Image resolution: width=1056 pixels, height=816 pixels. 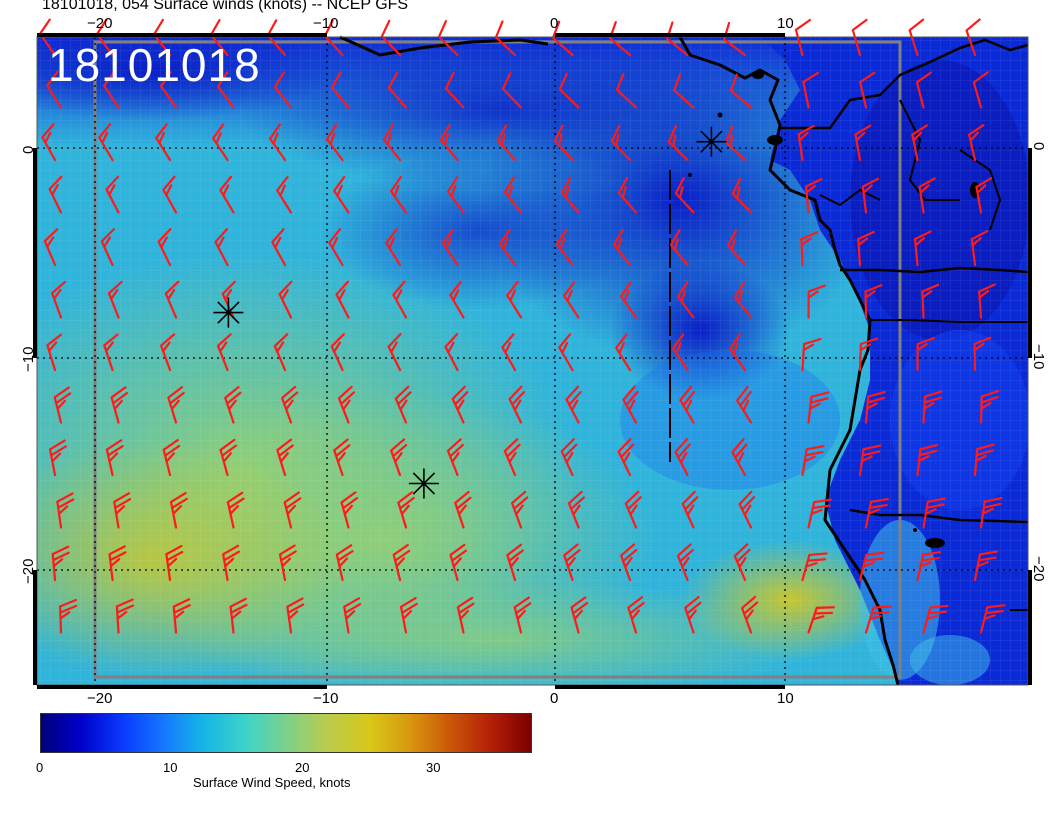 I want to click on colorbar-tick-10: 10, so click(x=170, y=767).